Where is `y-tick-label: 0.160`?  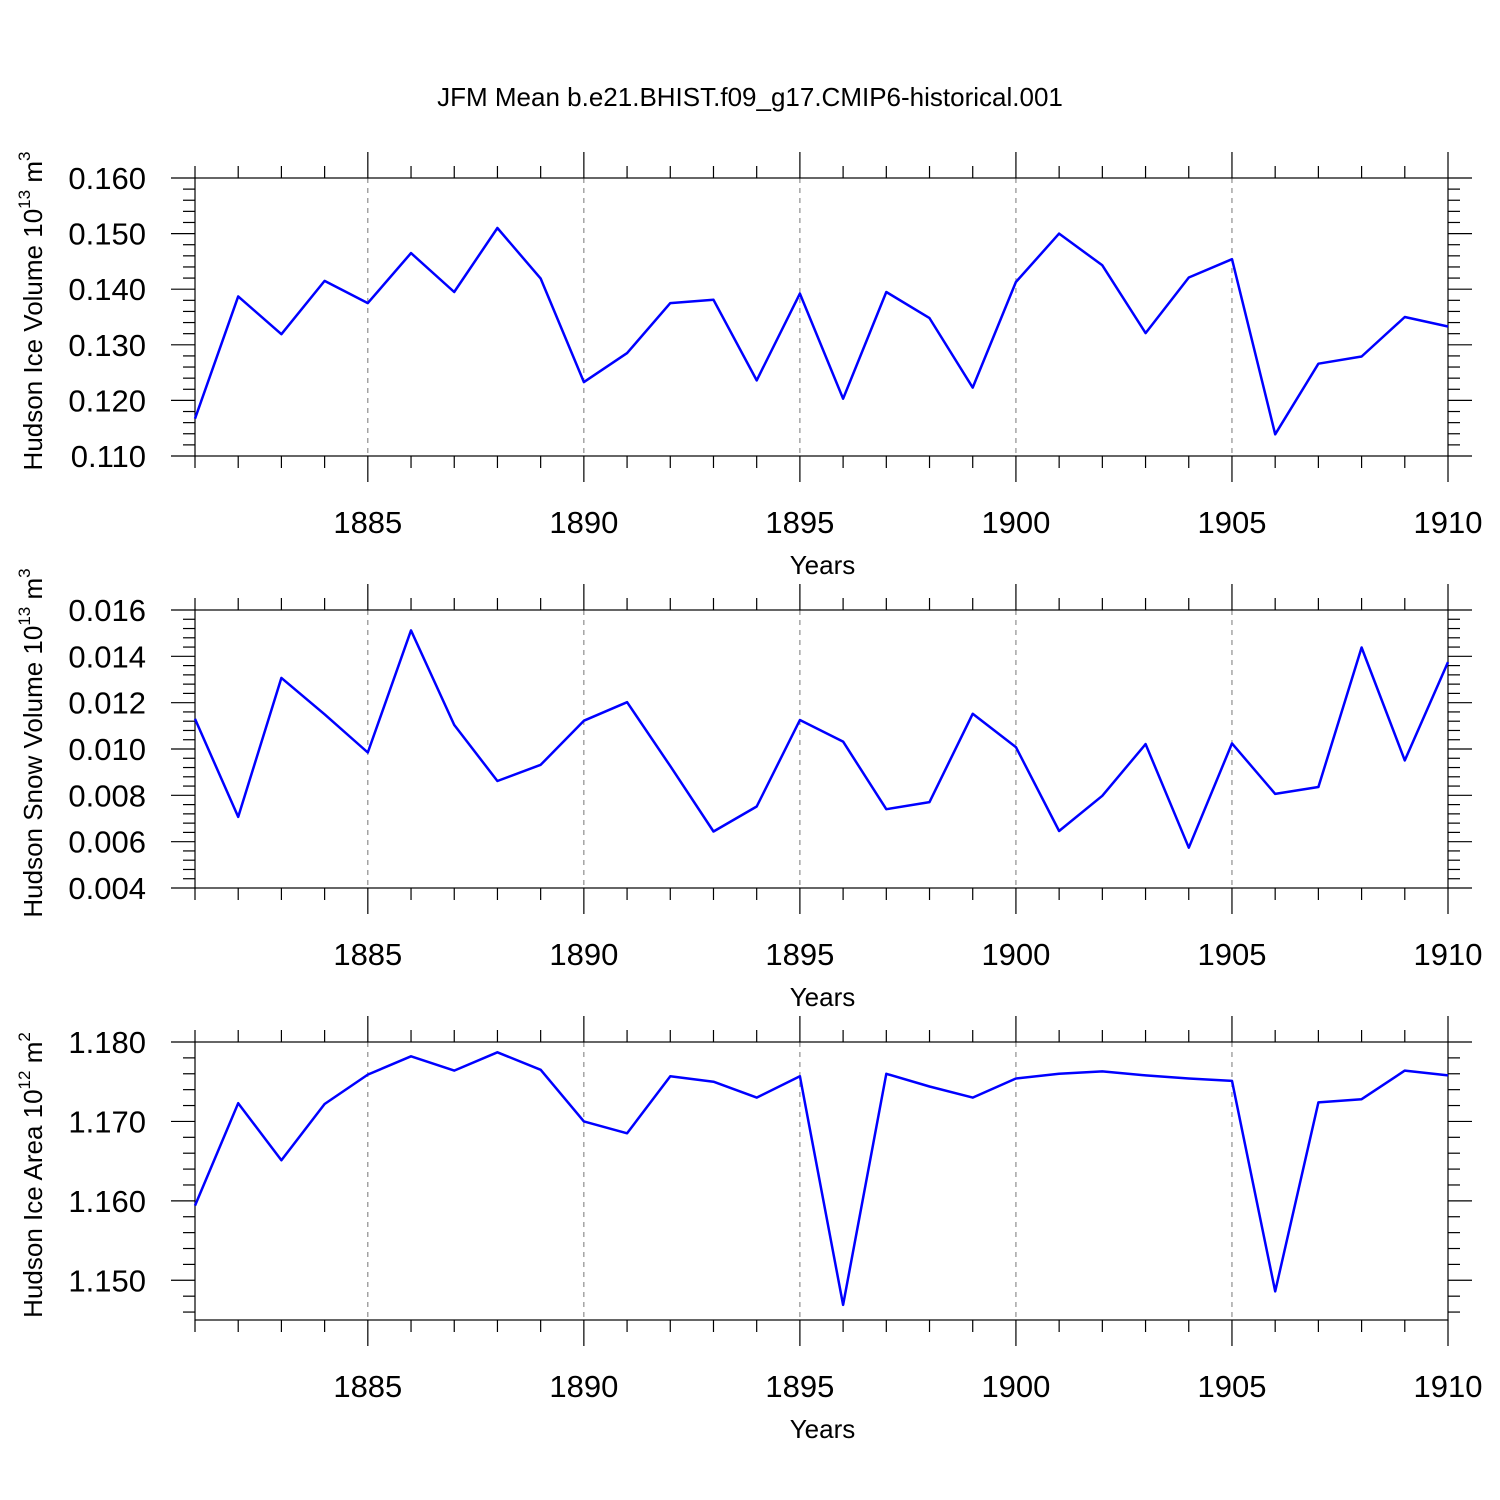 y-tick-label: 0.160 is located at coordinates (107, 178).